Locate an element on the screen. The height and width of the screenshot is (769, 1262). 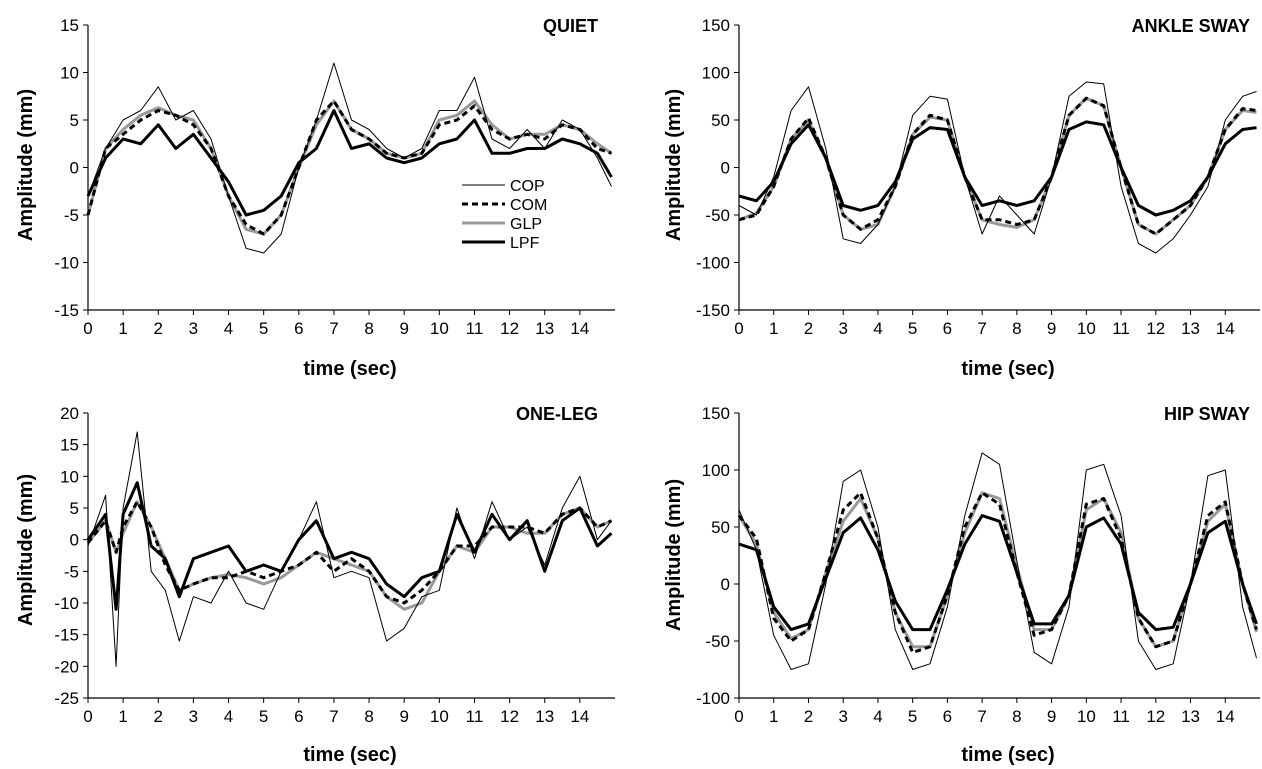
series-line-com is located at coordinates (349, 167).